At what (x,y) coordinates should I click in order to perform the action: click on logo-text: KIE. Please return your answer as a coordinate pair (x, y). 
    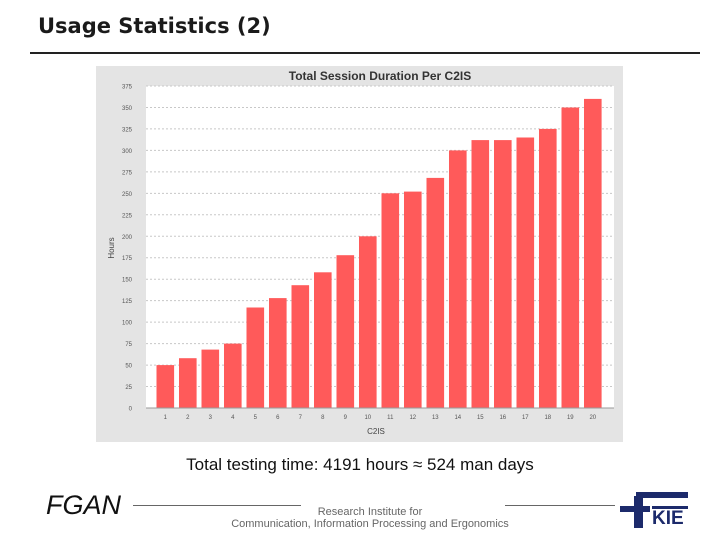
    Looking at the image, I should click on (668, 518).